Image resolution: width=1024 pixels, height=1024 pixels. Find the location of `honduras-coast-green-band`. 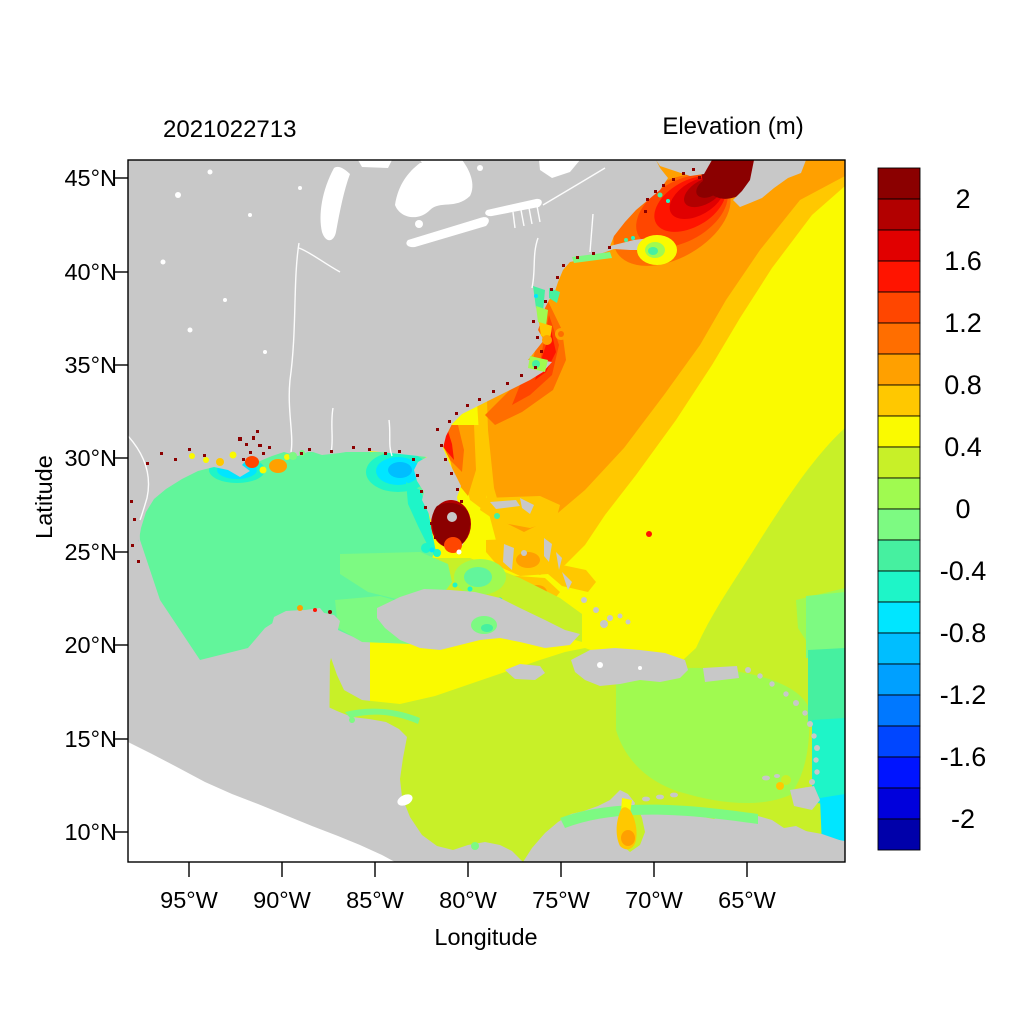

honduras-coast-green-band is located at coordinates (382, 716).